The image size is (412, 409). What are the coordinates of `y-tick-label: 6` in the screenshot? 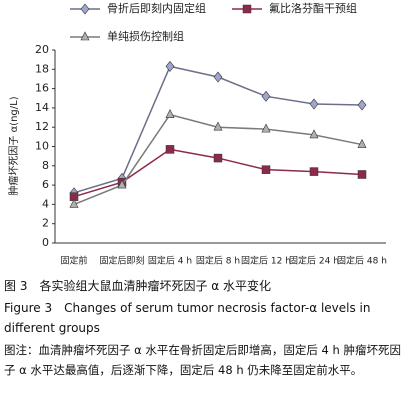 It's located at (45, 184).